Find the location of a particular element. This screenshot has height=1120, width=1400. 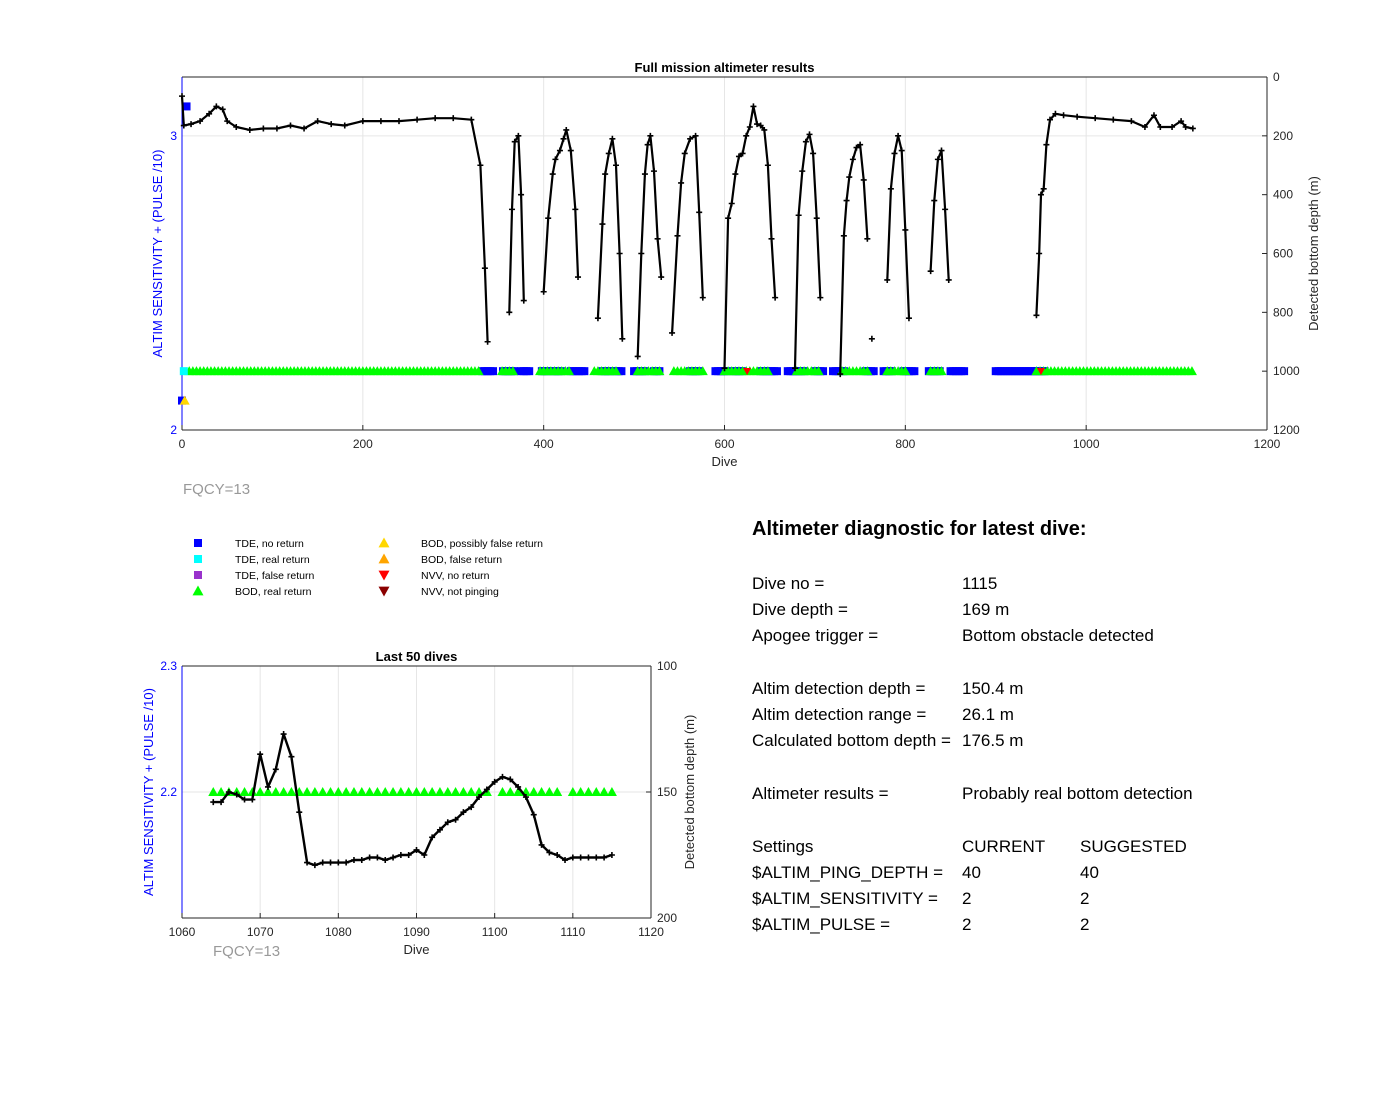

diagnostic-title: Altimeter diagnostic for latest dive: is located at coordinates (919, 529).